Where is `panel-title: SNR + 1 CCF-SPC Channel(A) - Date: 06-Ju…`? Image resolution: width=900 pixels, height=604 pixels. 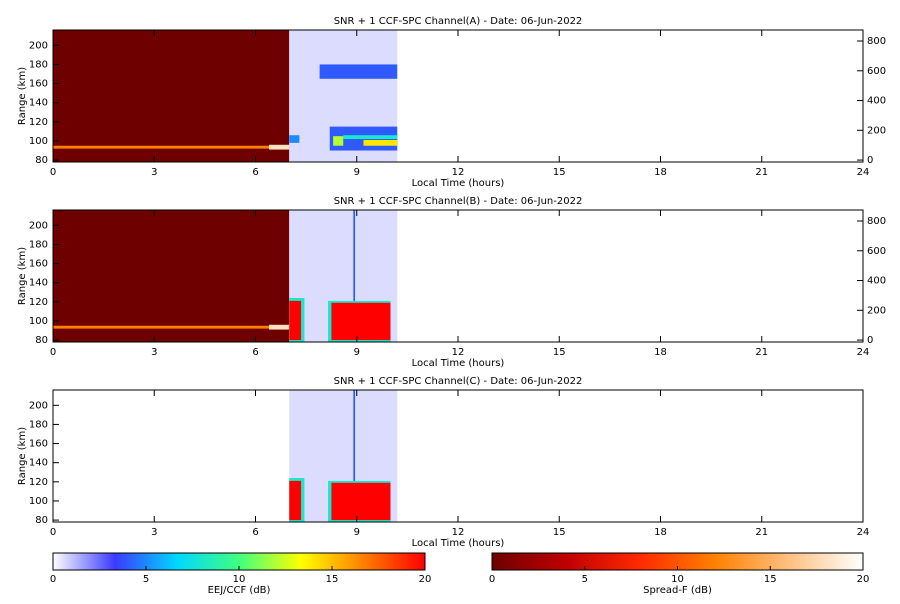 panel-title: SNR + 1 CCF-SPC Channel(A) - Date: 06-Ju… is located at coordinates (458, 21).